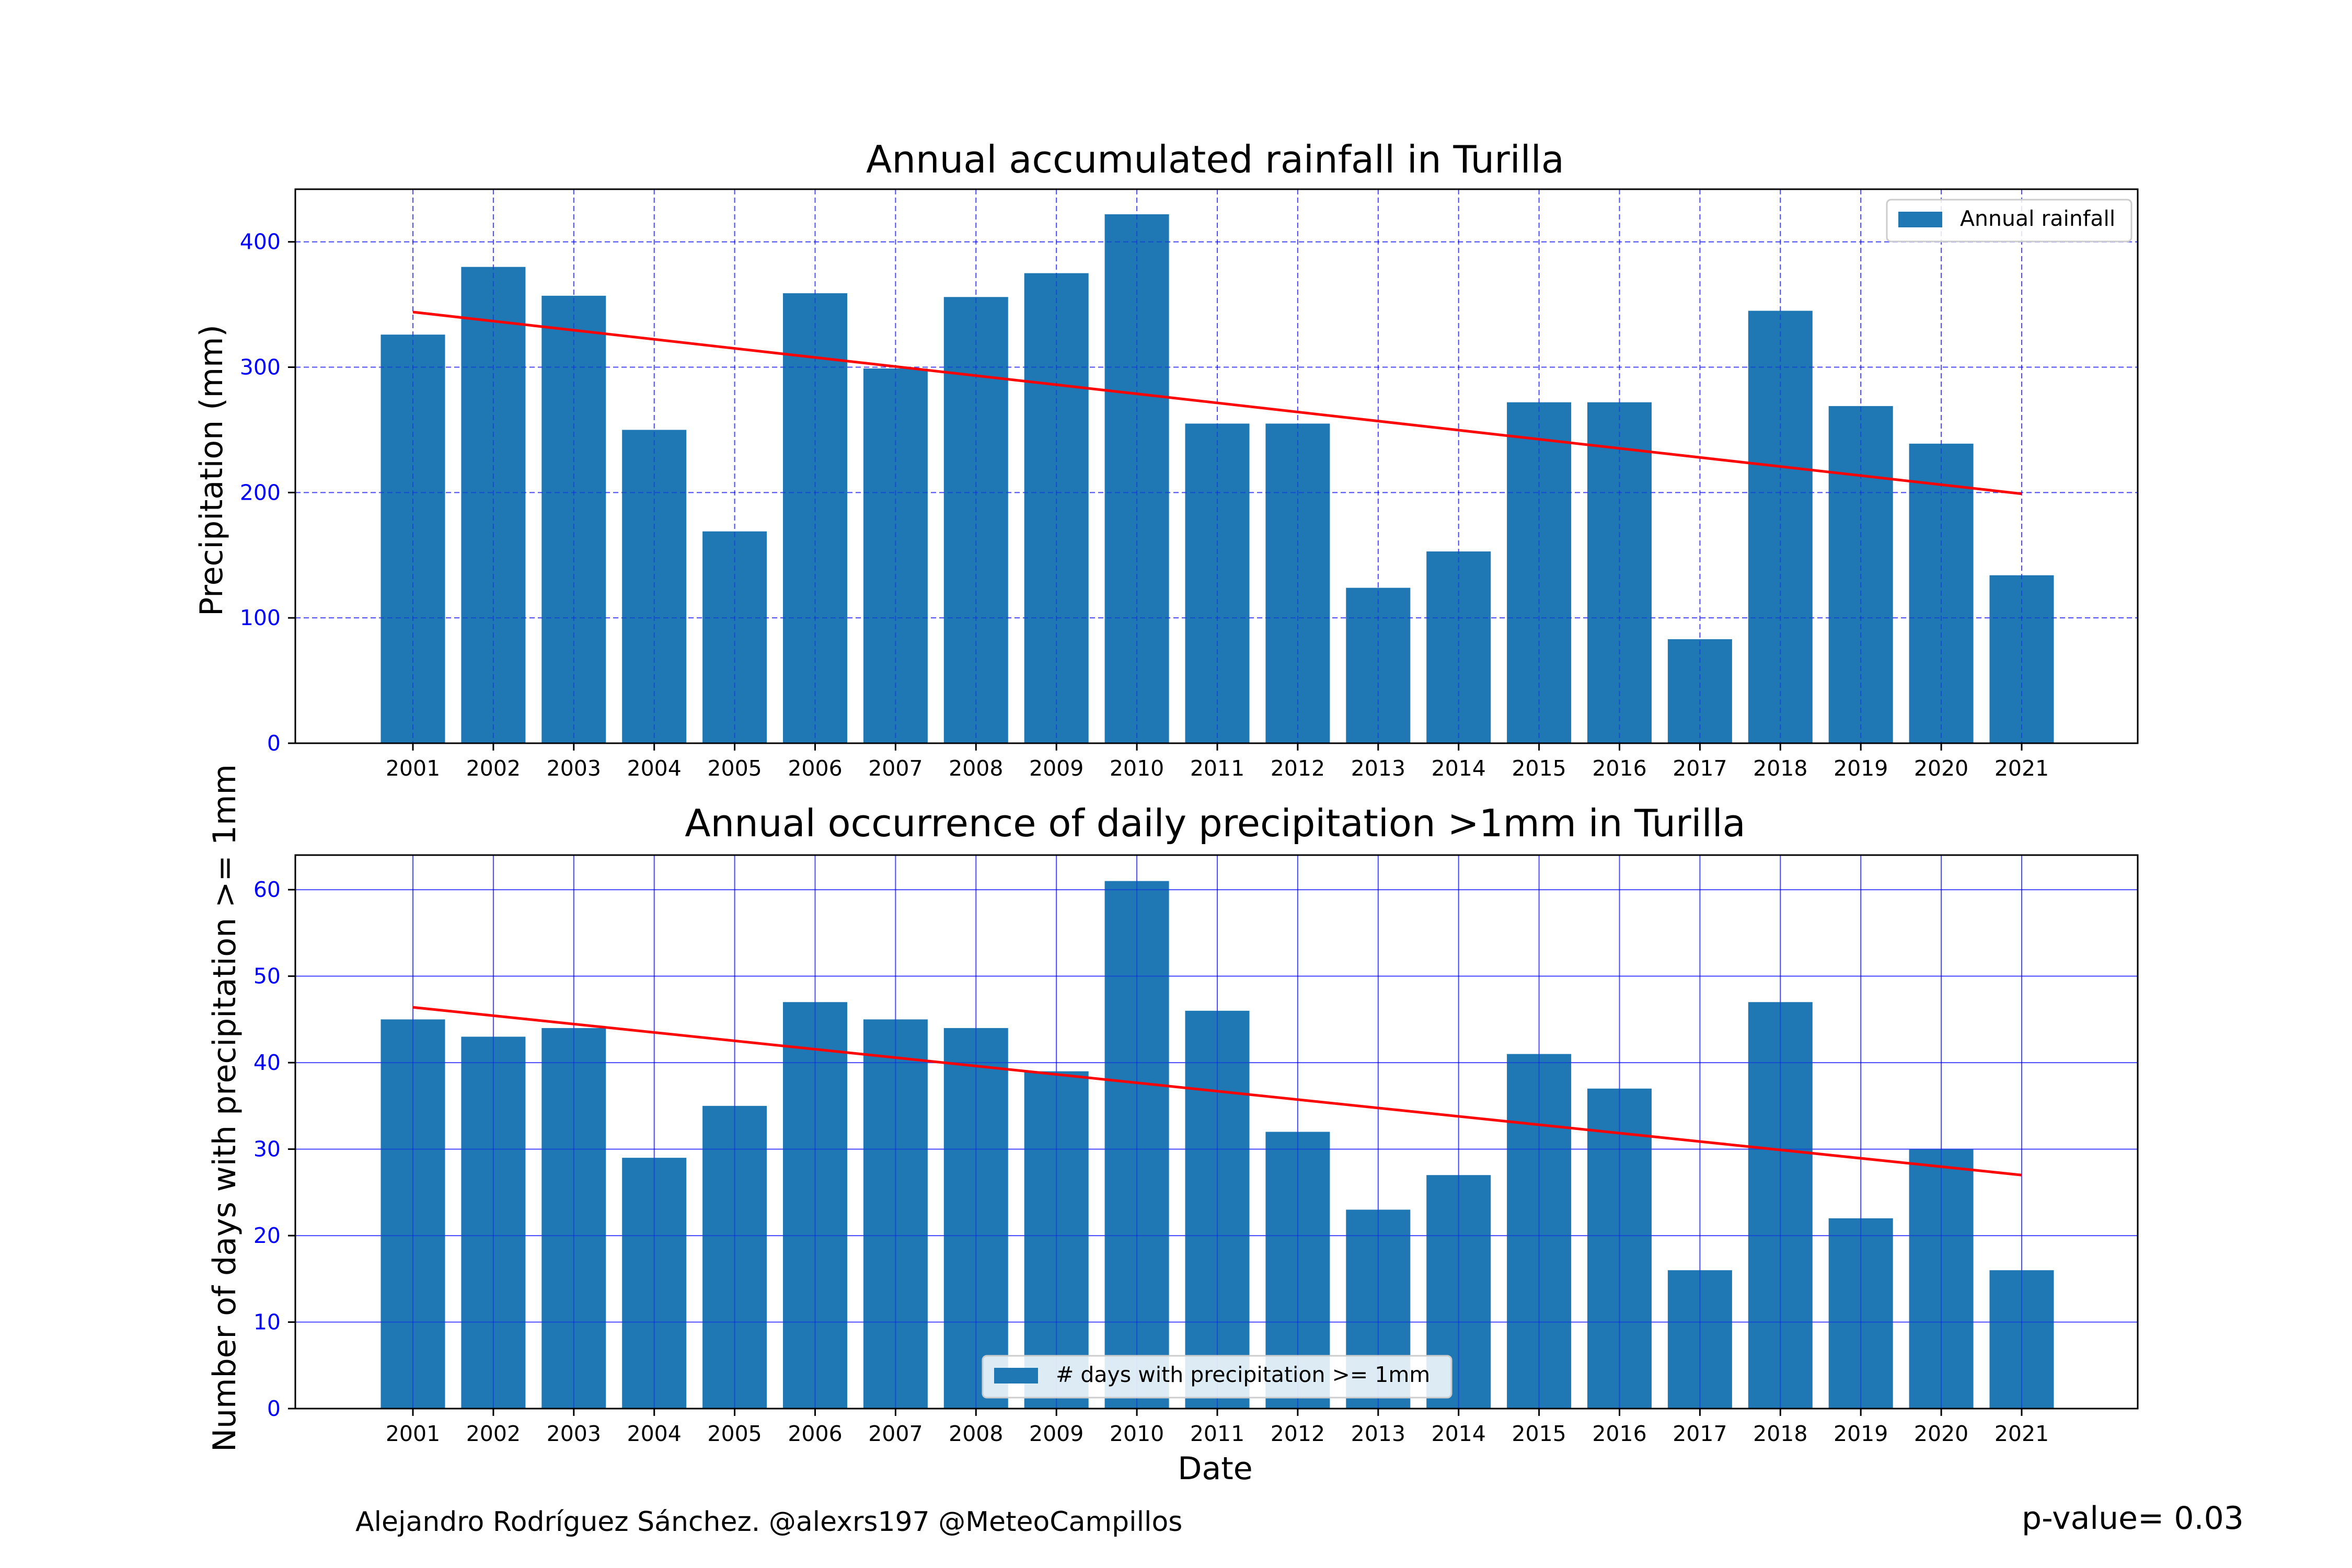 The width and height of the screenshot is (2352, 1568). What do you see at coordinates (1016, 1375) in the screenshot?
I see `days-legend-swatch` at bounding box center [1016, 1375].